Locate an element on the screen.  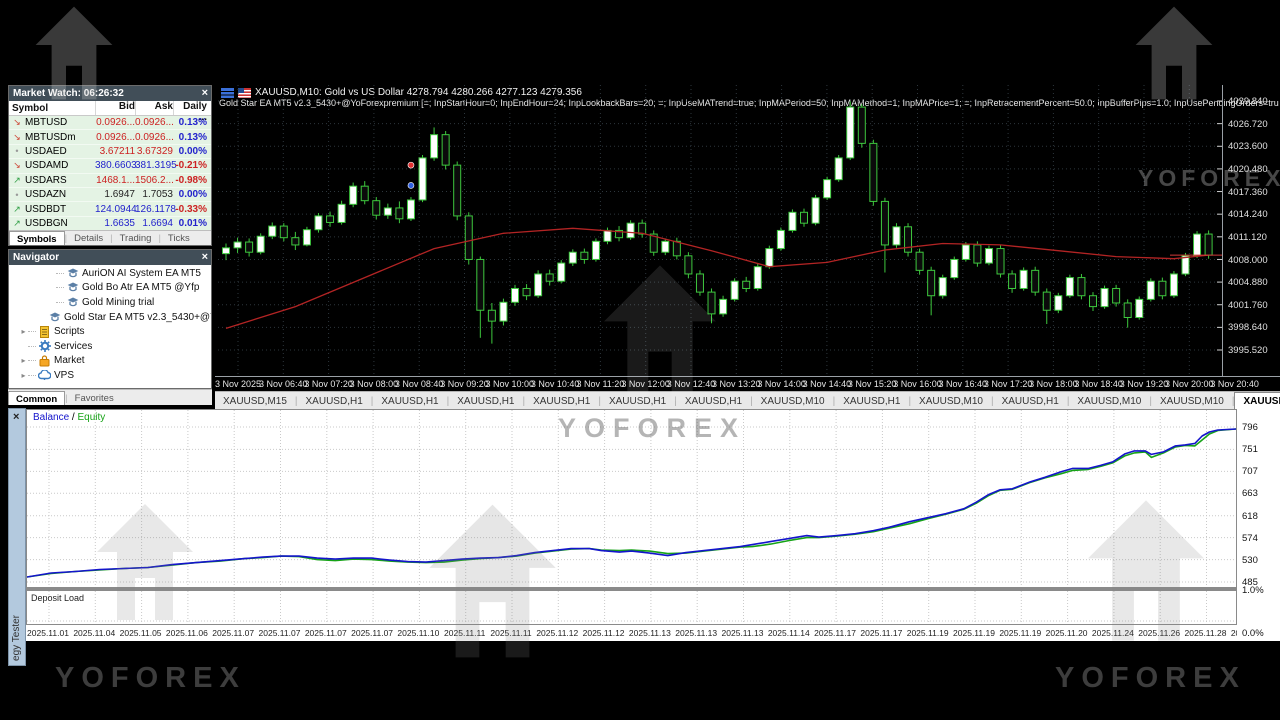
column-ask: Ask is located at coordinates (154, 108).